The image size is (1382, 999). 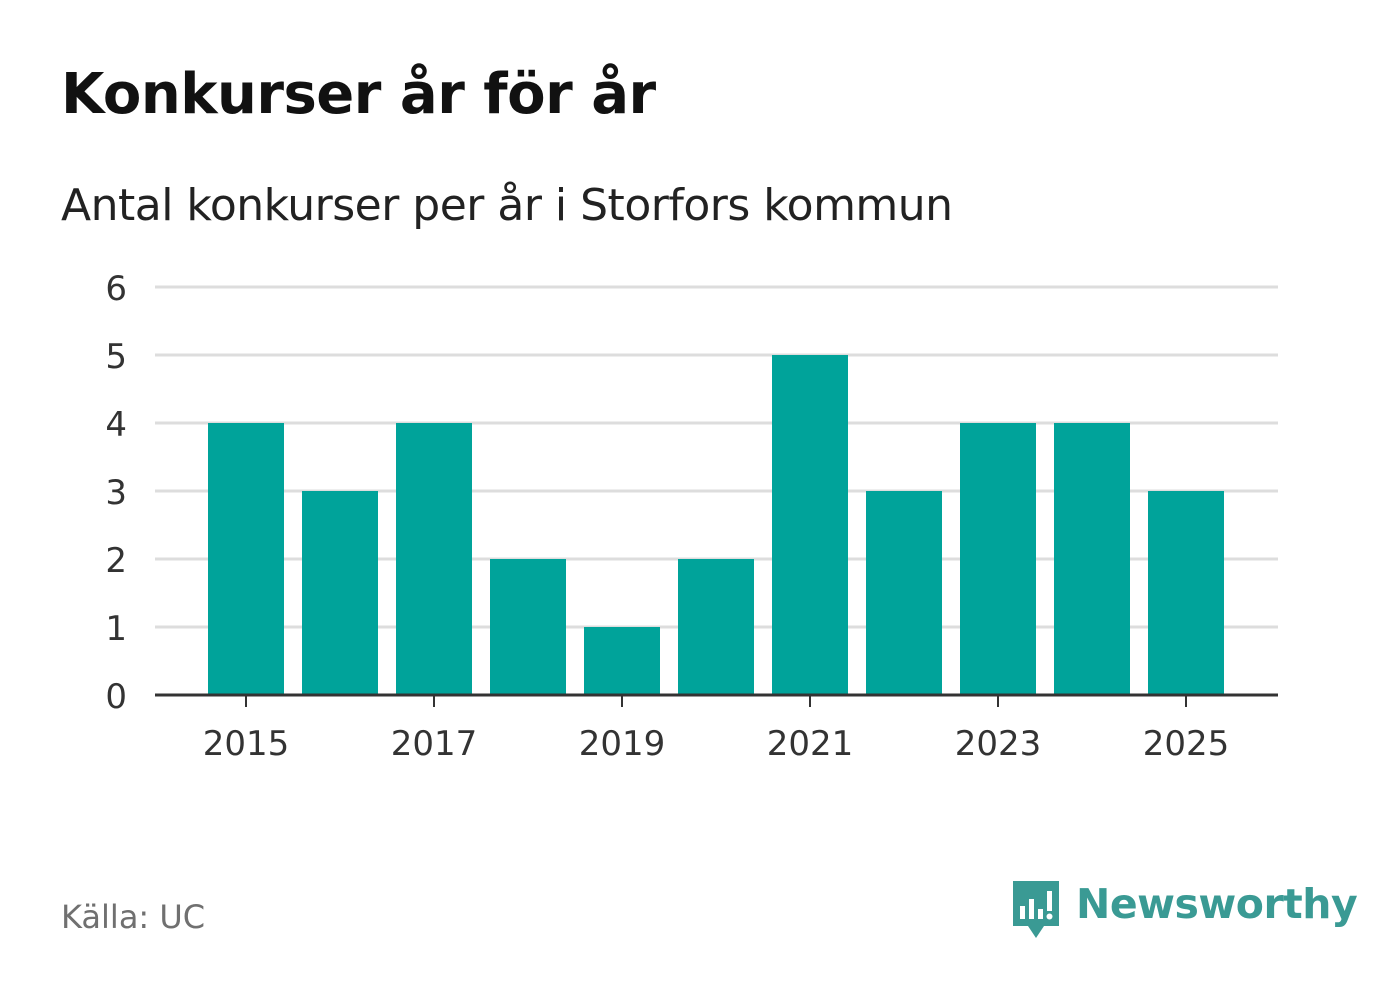 I want to click on chart-subtitle: Antal konkurser per år i Storfors kommun, so click(x=507, y=205).